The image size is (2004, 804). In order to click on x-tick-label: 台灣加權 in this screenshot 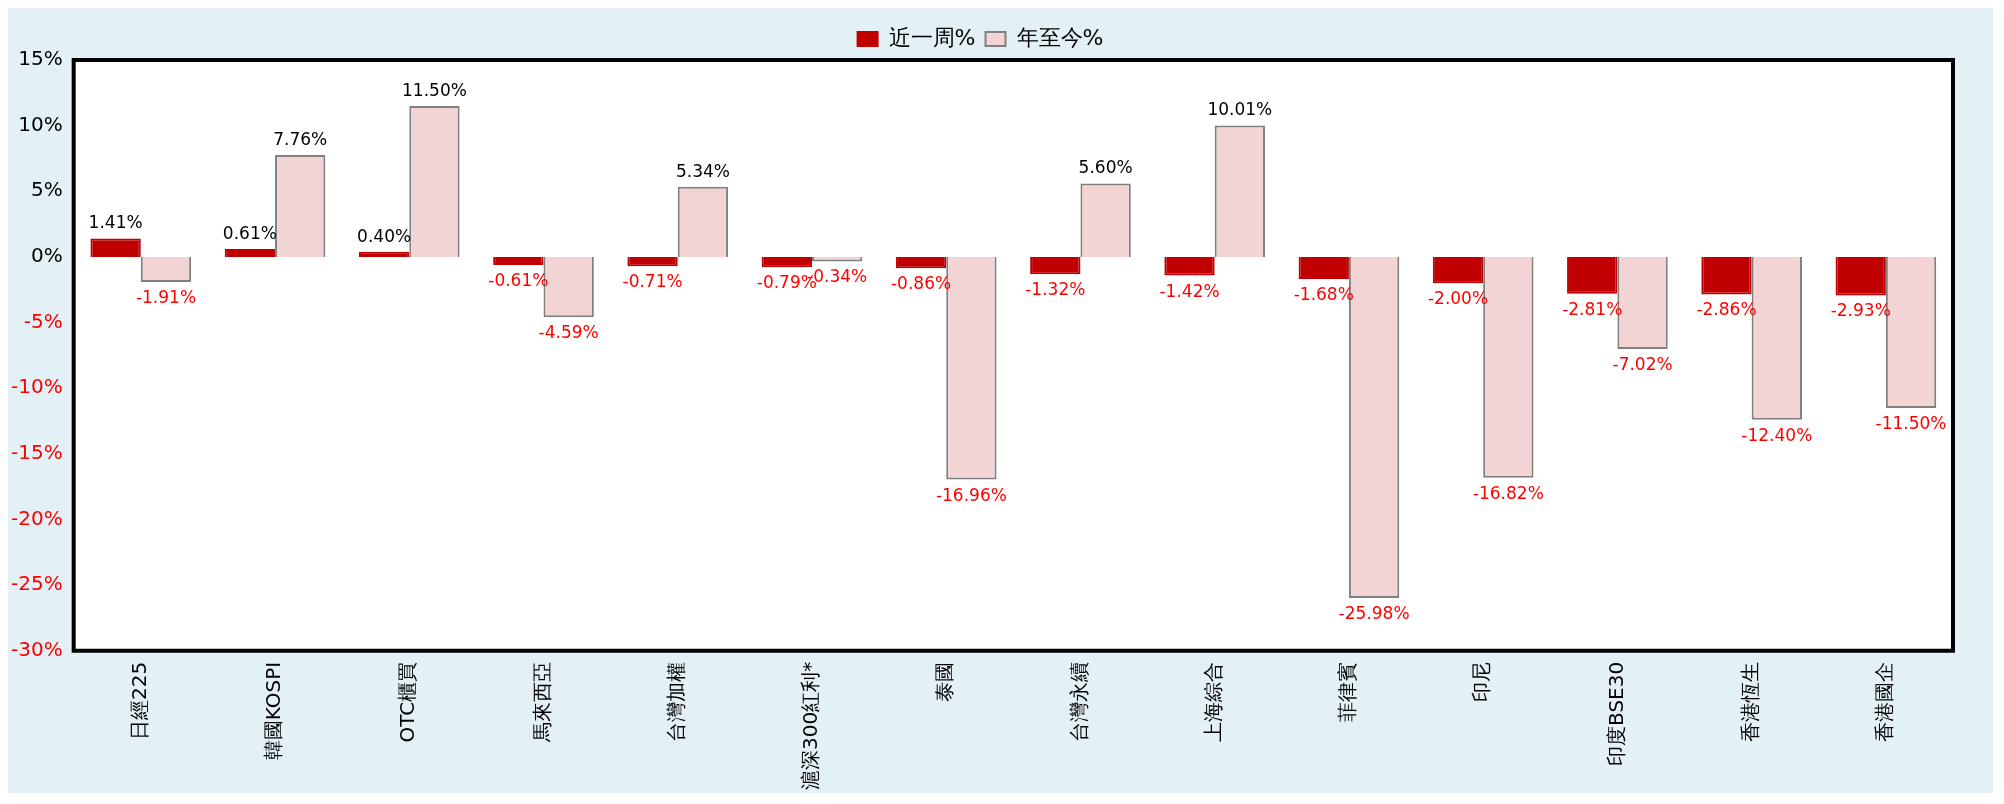, I will do `click(675, 701)`.